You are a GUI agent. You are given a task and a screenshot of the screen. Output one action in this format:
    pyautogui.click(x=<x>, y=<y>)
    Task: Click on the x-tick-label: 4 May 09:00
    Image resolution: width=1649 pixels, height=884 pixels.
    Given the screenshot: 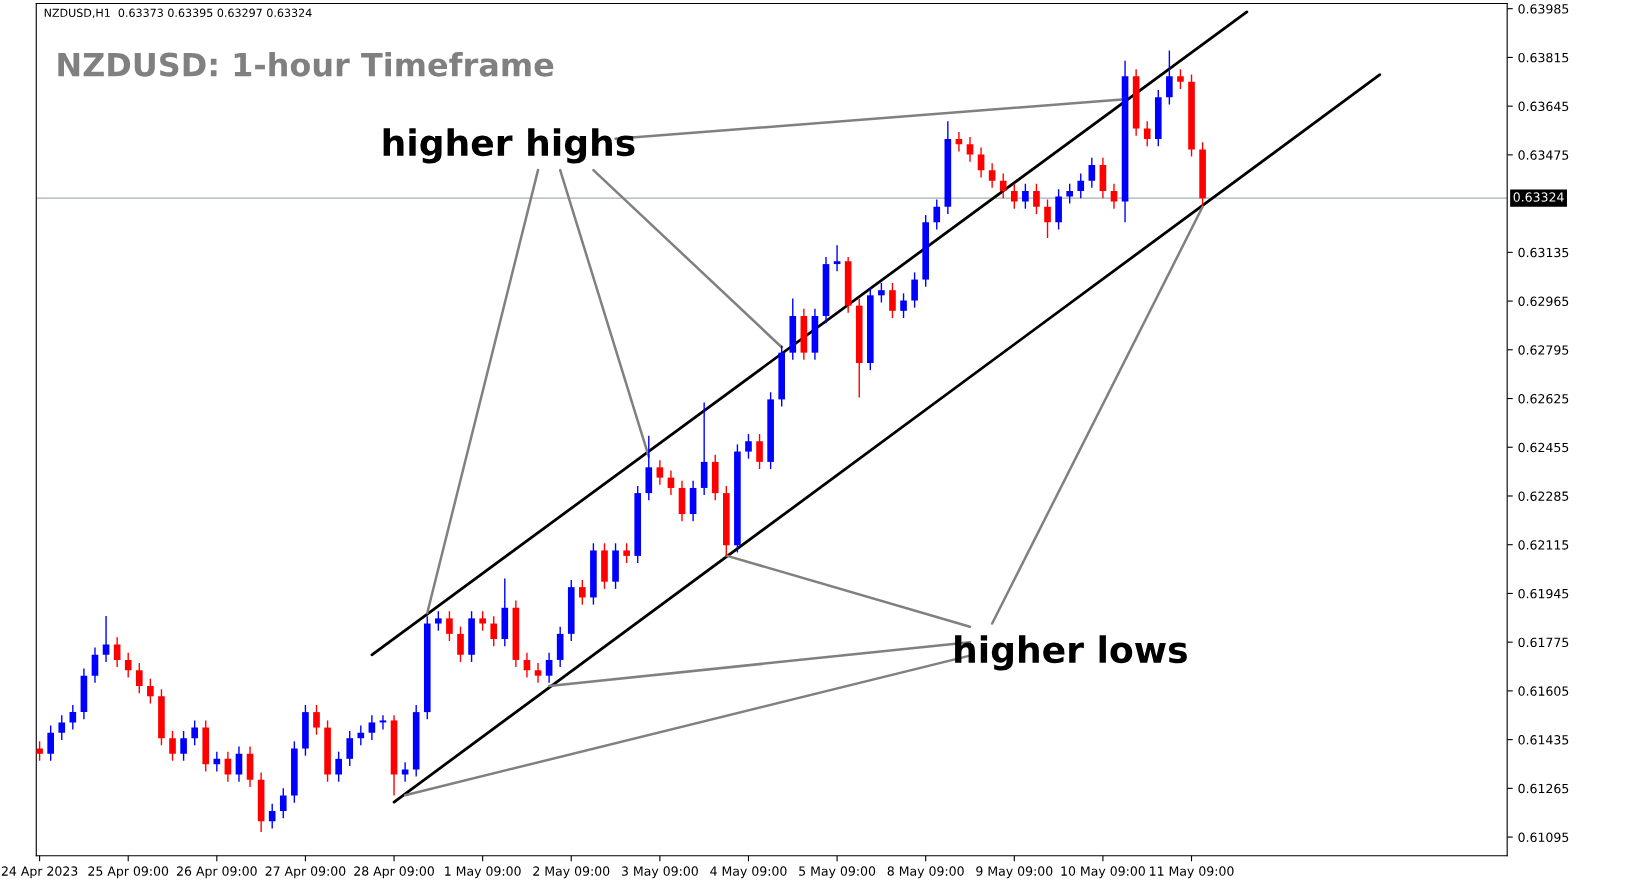 What is the action you would take?
    pyautogui.click(x=748, y=872)
    